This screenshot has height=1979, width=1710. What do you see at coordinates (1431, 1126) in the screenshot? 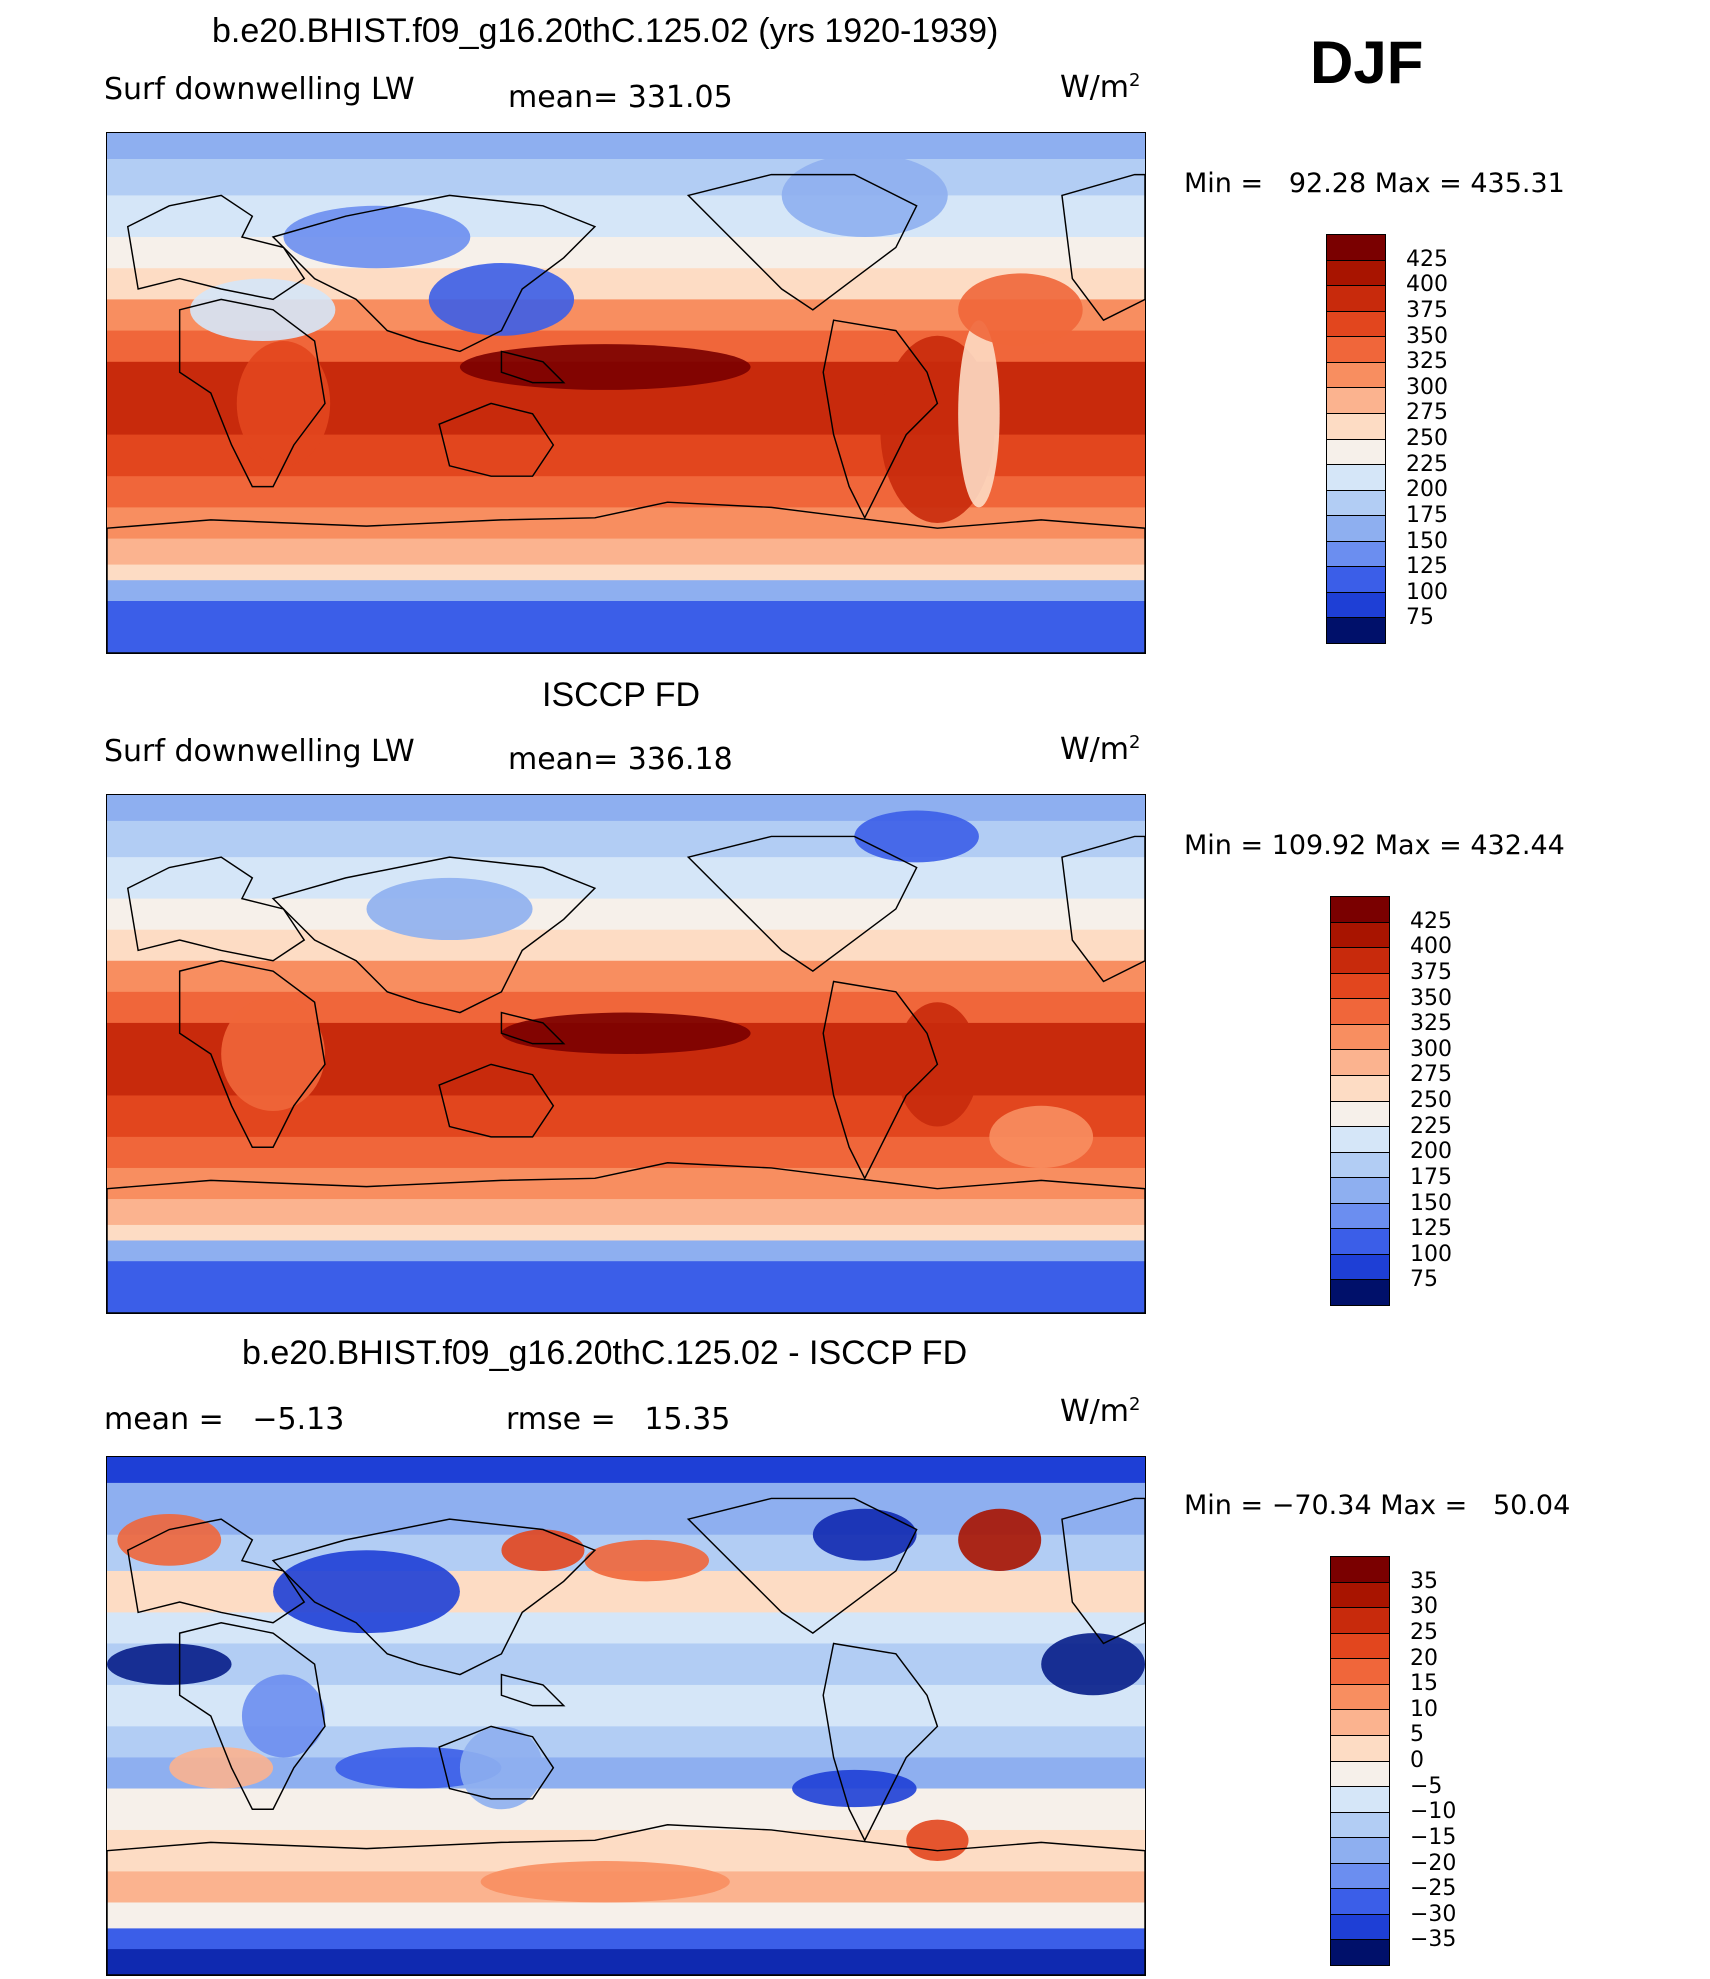
I see `colorbar-tick-label: 225` at bounding box center [1431, 1126].